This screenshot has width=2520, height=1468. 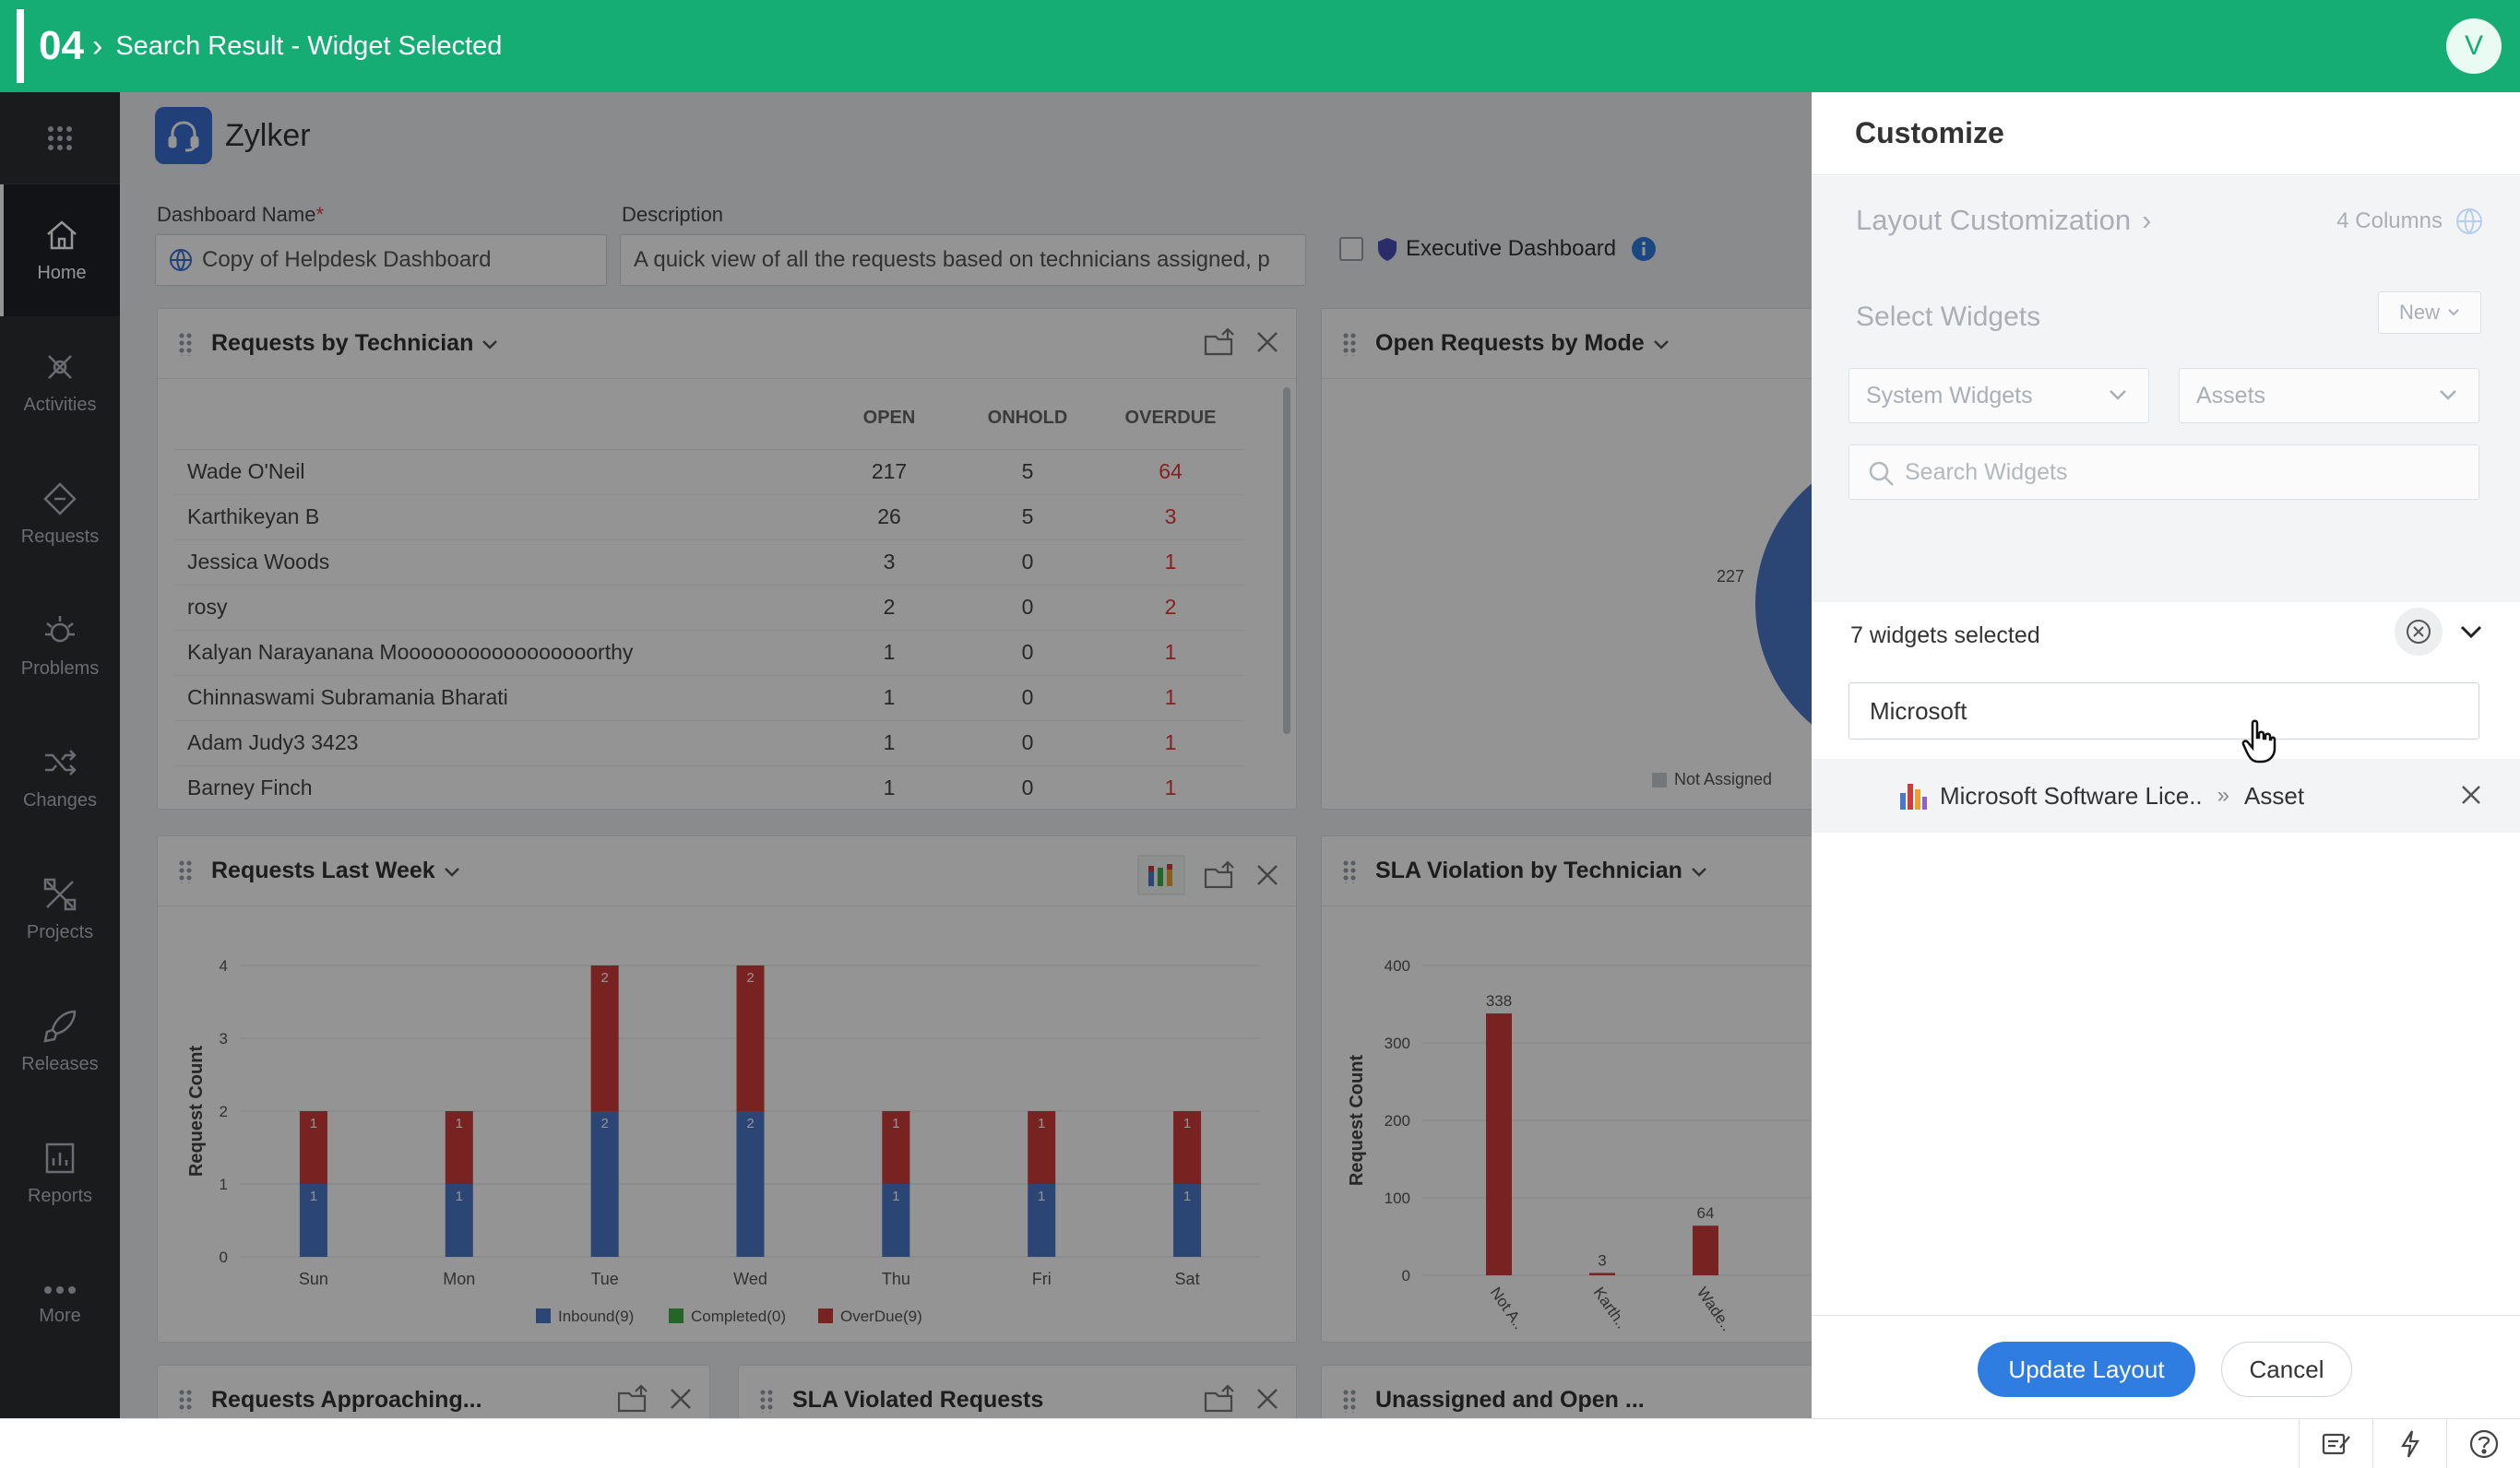 I want to click on sidebar-item-home: Home, so click(x=60, y=250).